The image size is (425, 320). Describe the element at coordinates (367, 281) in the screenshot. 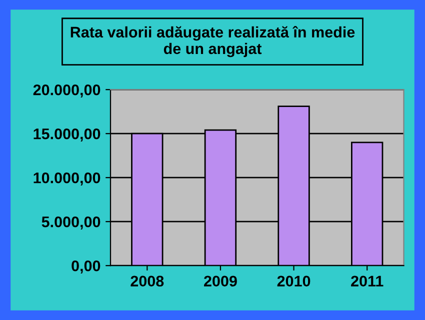

I see `x-tick-label: 2011` at that location.